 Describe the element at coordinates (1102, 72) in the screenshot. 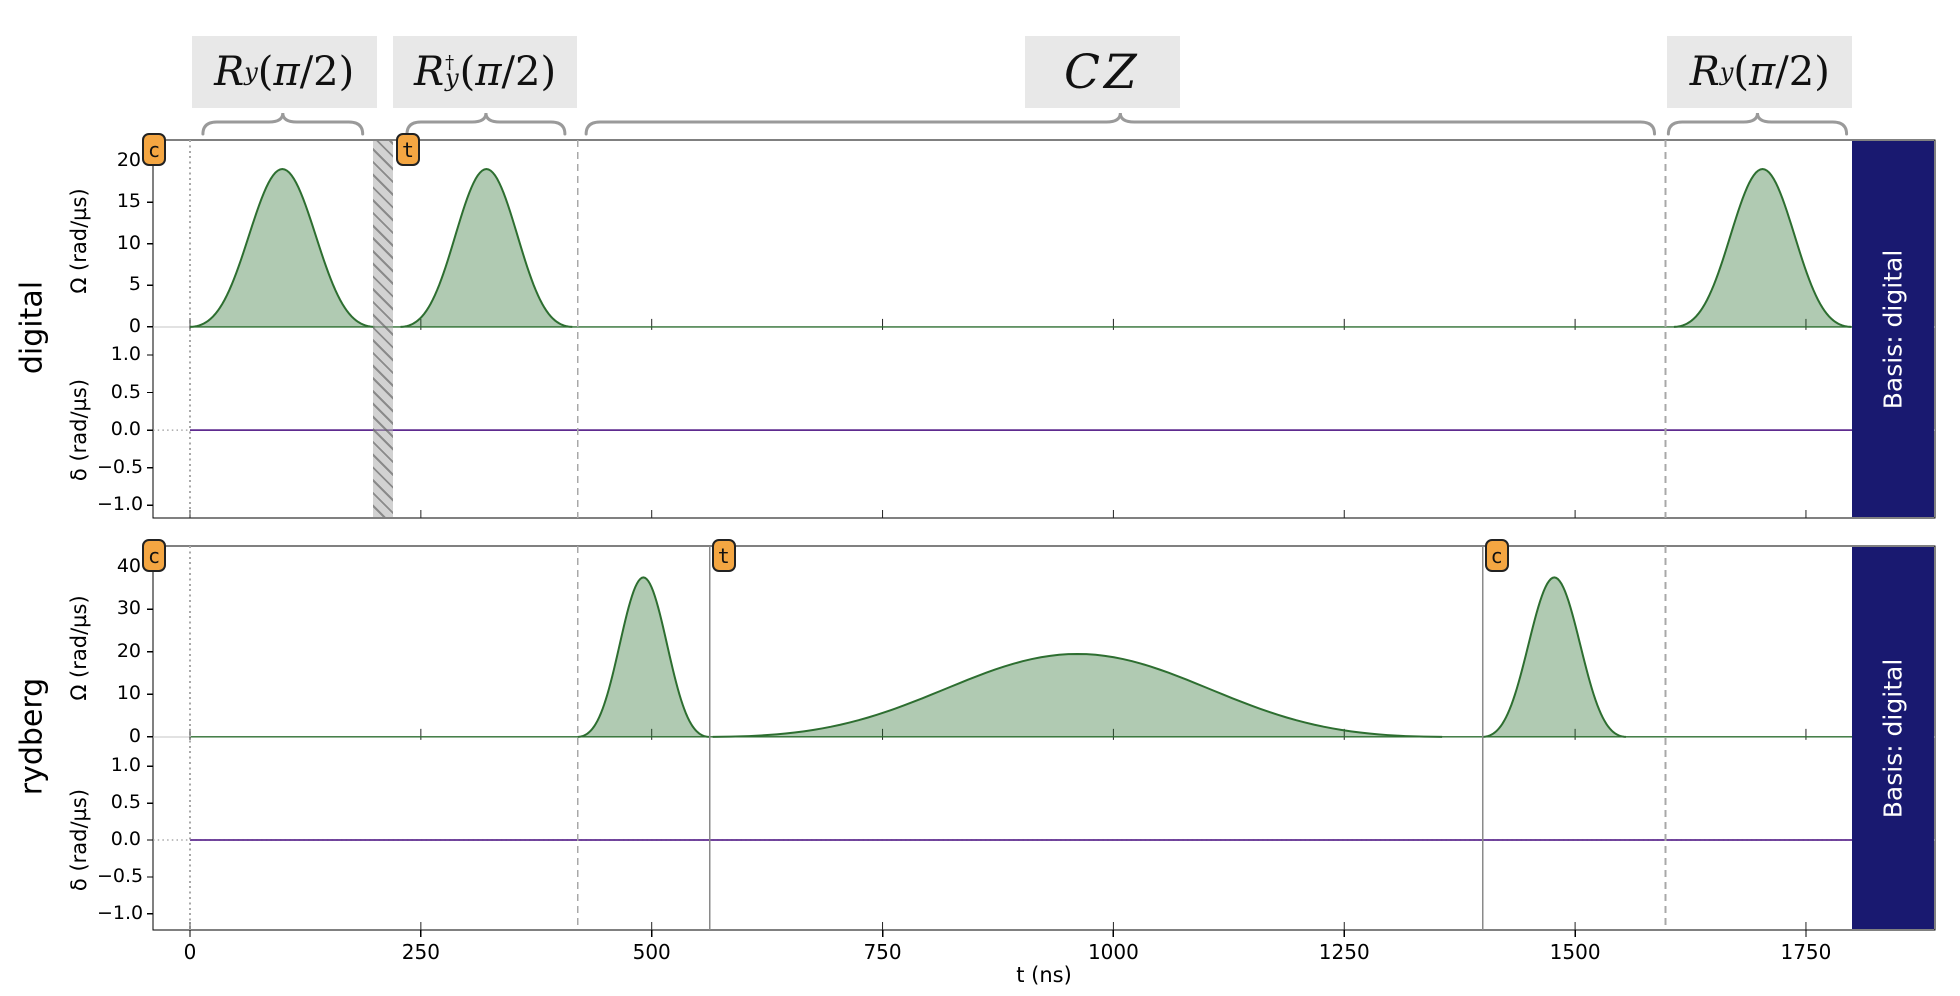

I see `gate-label-3: CZ` at that location.